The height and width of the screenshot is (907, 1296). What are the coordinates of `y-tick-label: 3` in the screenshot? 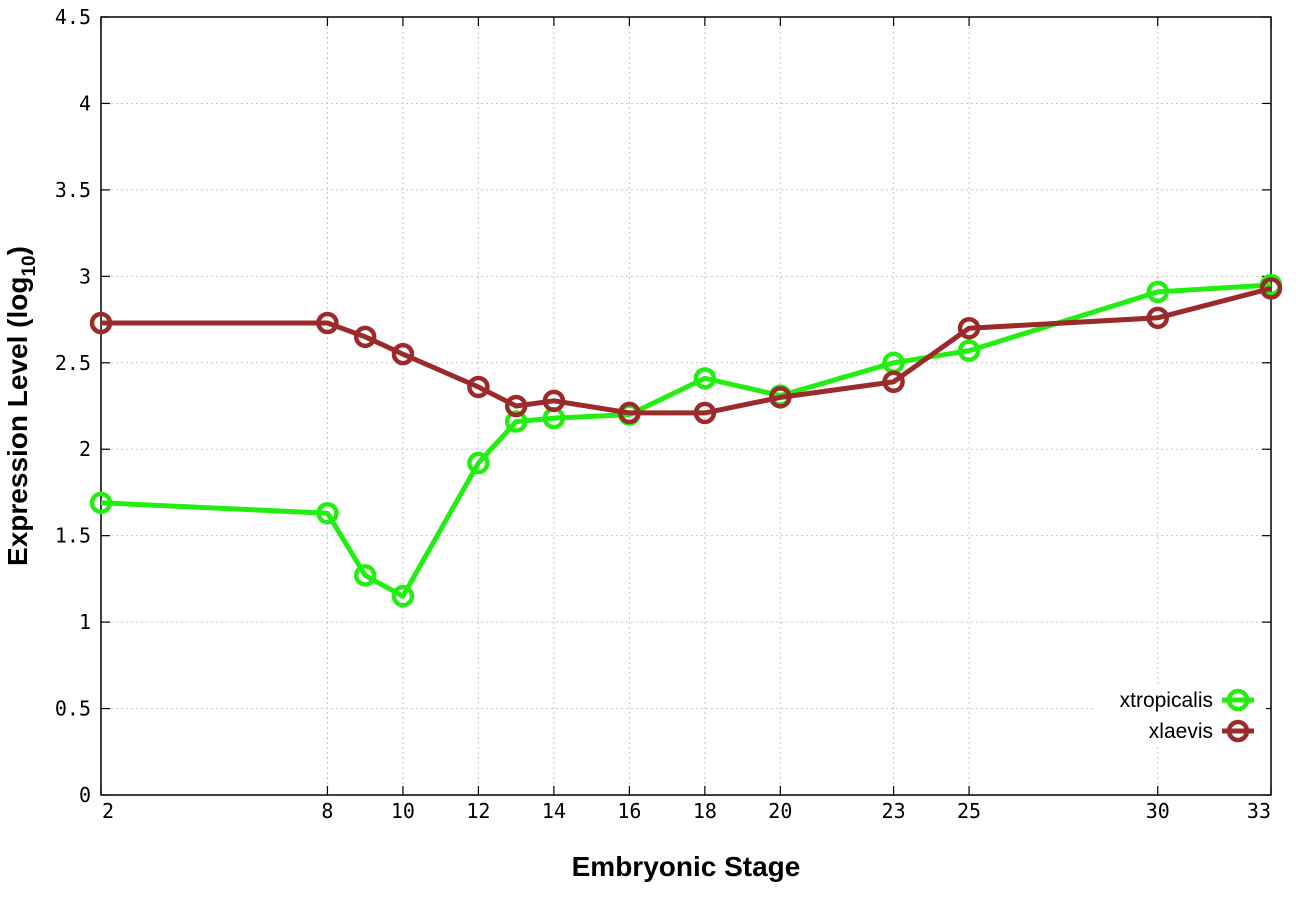 It's located at (85, 276).